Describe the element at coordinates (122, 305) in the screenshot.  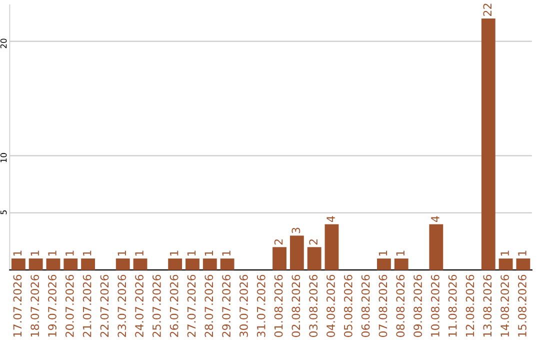
I see `x-tick-label: 23.07.2026` at that location.